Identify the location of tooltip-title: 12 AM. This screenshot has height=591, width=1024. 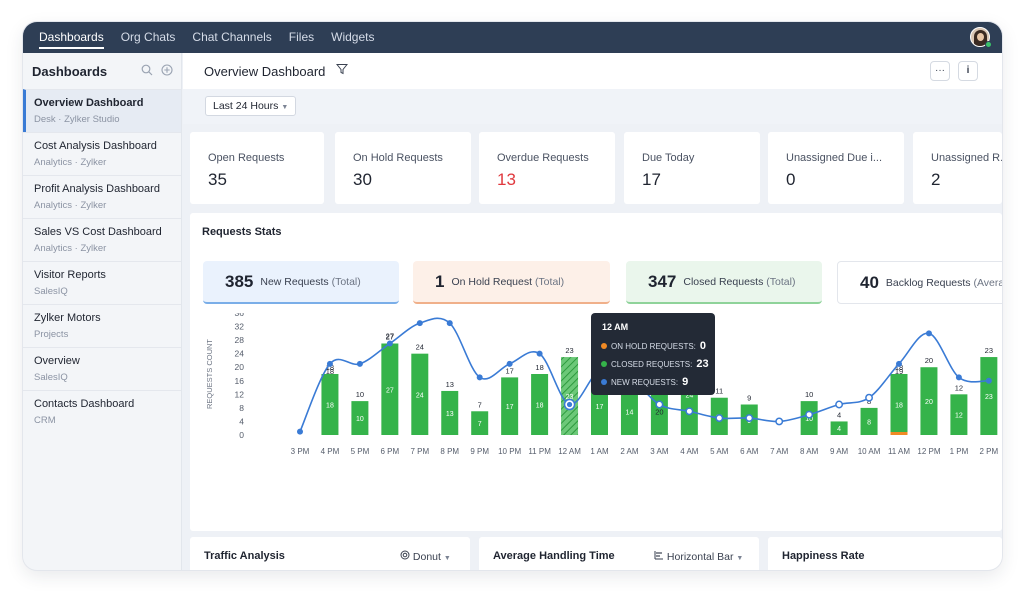
(615, 327).